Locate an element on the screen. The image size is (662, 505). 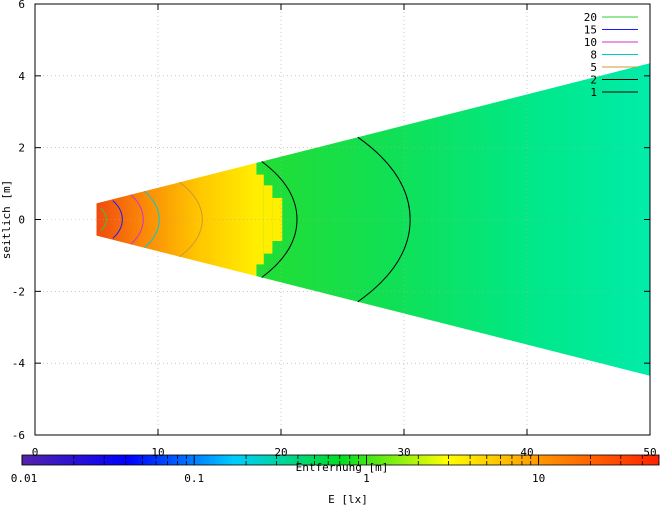
legend-label-15: 15 is located at coordinates (590, 30).